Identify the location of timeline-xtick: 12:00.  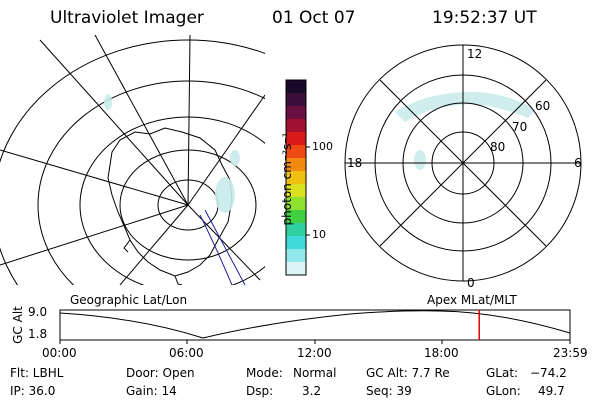
(314, 353).